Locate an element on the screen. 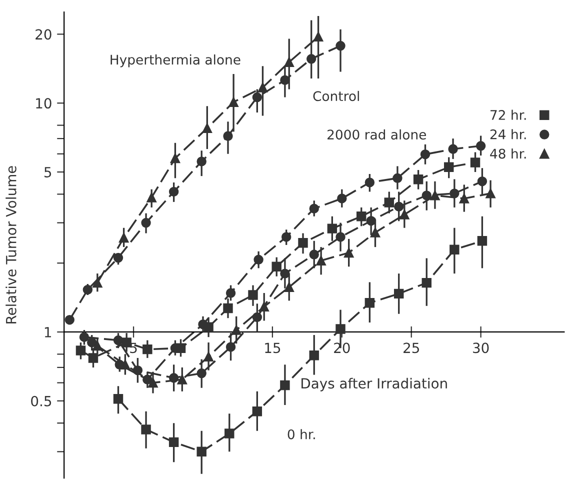  y-tick-label: 0.5 is located at coordinates (41, 401).